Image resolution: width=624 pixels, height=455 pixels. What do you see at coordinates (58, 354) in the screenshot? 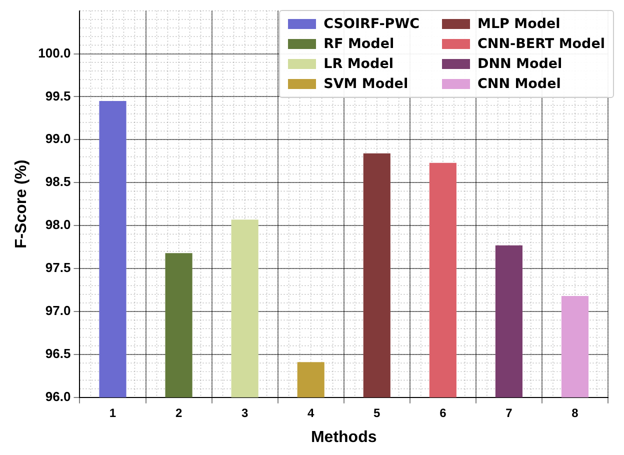
I see `y-tick-label: 96.5` at bounding box center [58, 354].